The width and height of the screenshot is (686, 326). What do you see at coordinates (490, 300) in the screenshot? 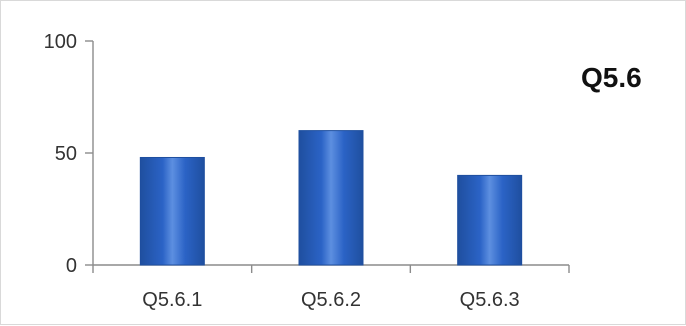
I see `x-tick-label: Q5.6.3` at bounding box center [490, 300].